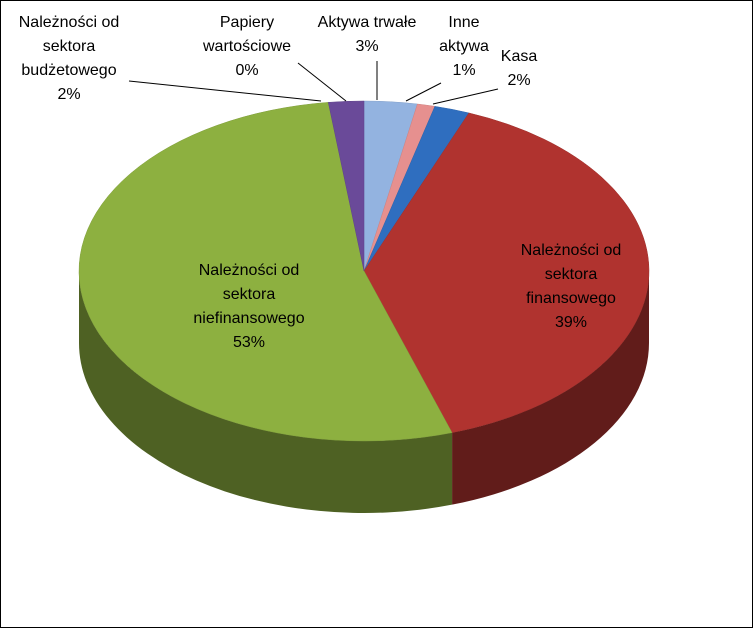 Image resolution: width=753 pixels, height=628 pixels. I want to click on category: Należności od sektora niefinansowego, so click(249, 294).